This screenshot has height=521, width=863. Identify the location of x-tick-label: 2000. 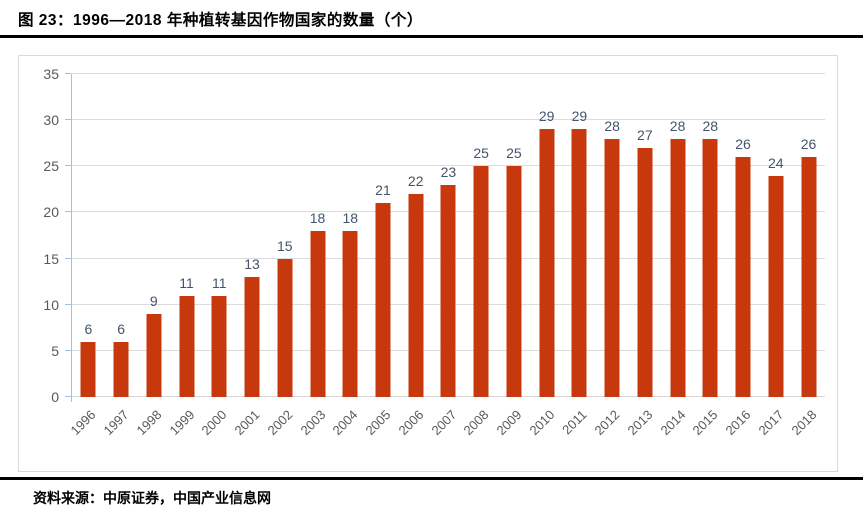
(214, 423).